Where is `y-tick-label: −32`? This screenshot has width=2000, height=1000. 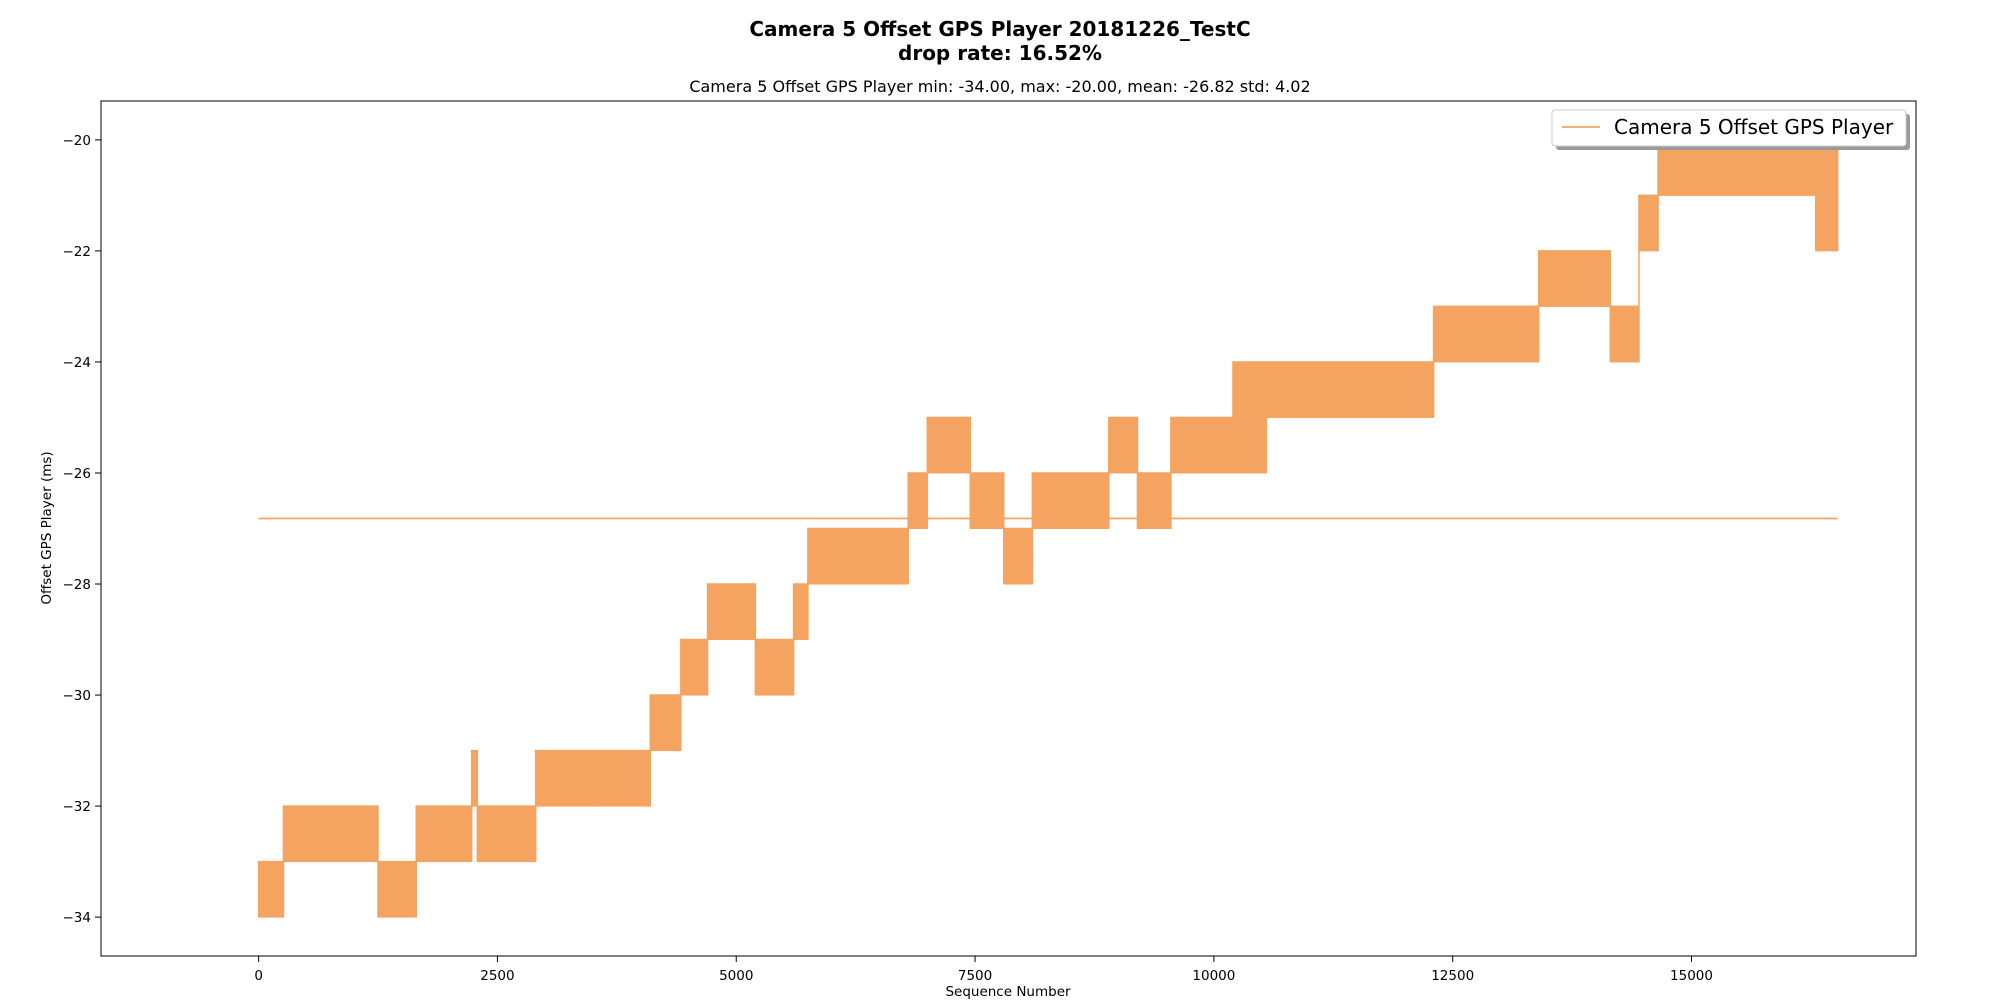
y-tick-label: −32 is located at coordinates (77, 807).